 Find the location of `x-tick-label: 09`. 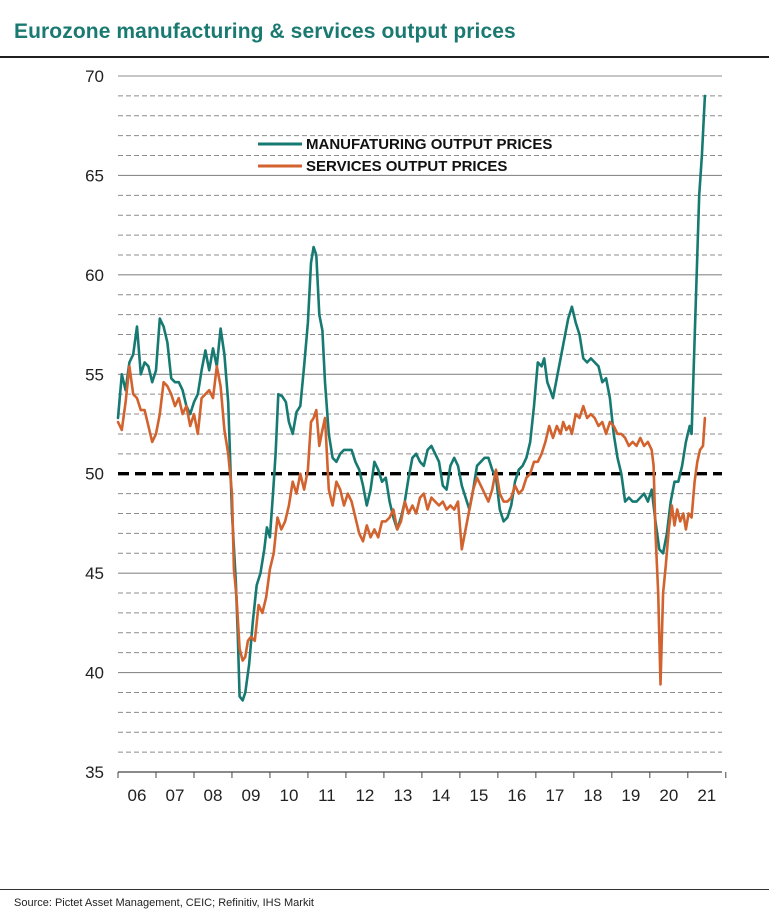

x-tick-label: 09 is located at coordinates (251, 795).